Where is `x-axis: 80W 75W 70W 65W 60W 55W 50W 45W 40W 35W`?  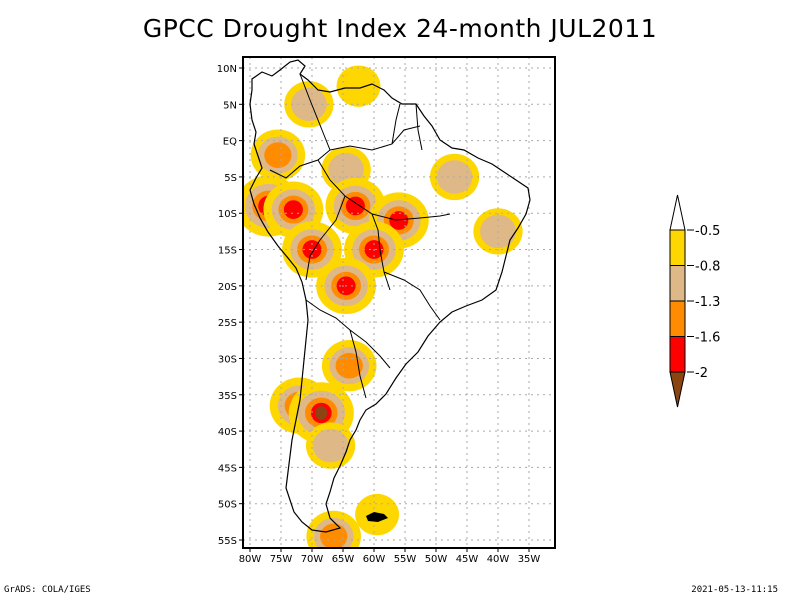
x-axis: 80W 75W 70W 65W 60W 55W 50W 45W 40W 35W is located at coordinates (390, 556).